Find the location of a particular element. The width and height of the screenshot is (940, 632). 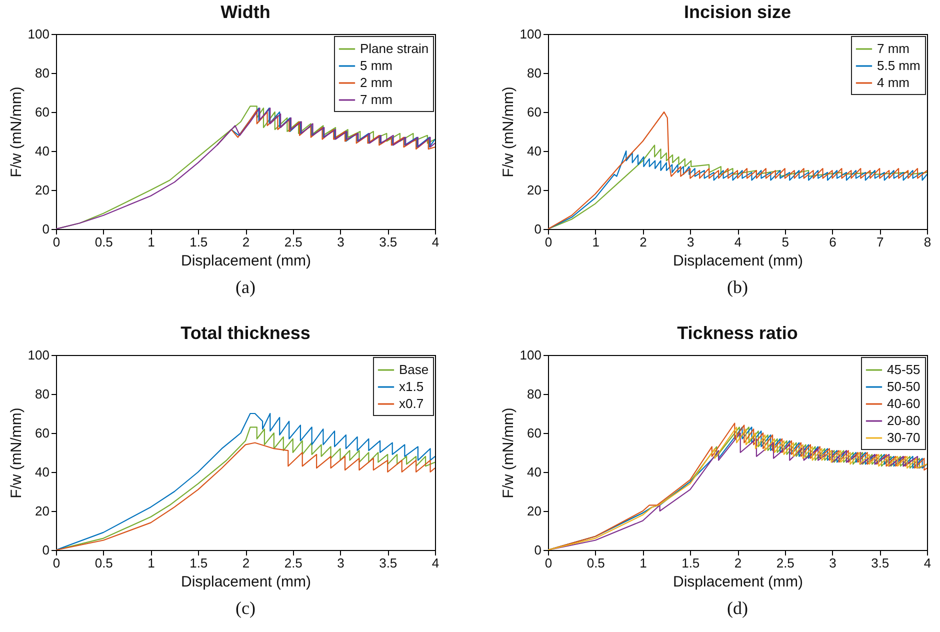

legend-label: 5 mm is located at coordinates (376, 65).